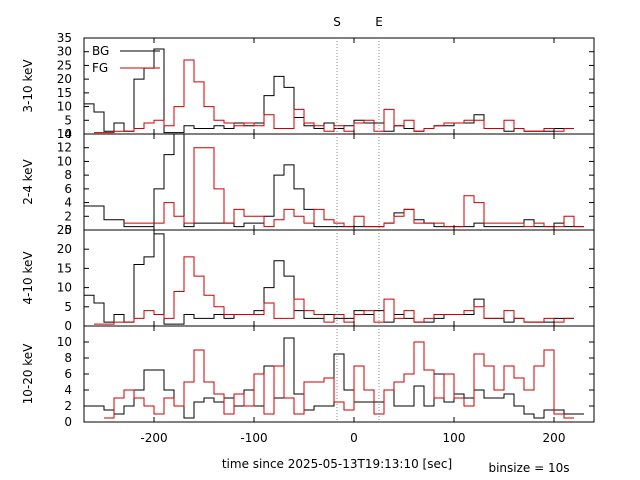 This screenshot has width=640, height=480. What do you see at coordinates (337, 22) in the screenshot?
I see `marker-label: S` at bounding box center [337, 22].